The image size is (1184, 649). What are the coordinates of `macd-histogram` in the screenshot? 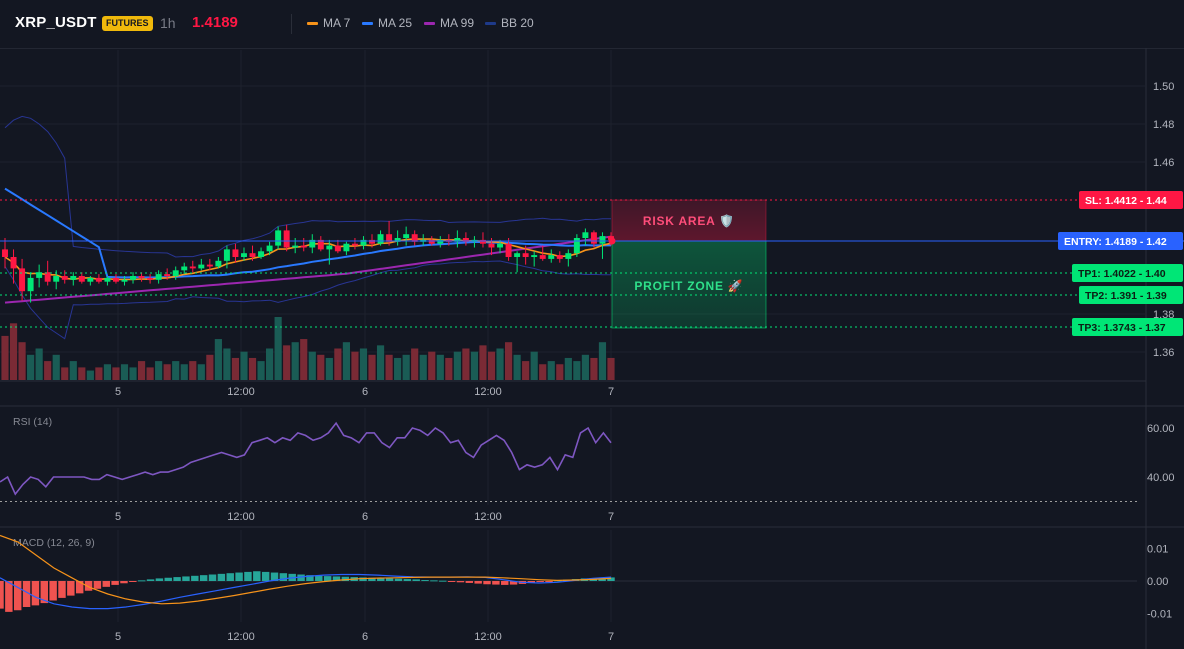 It's located at (307, 591).